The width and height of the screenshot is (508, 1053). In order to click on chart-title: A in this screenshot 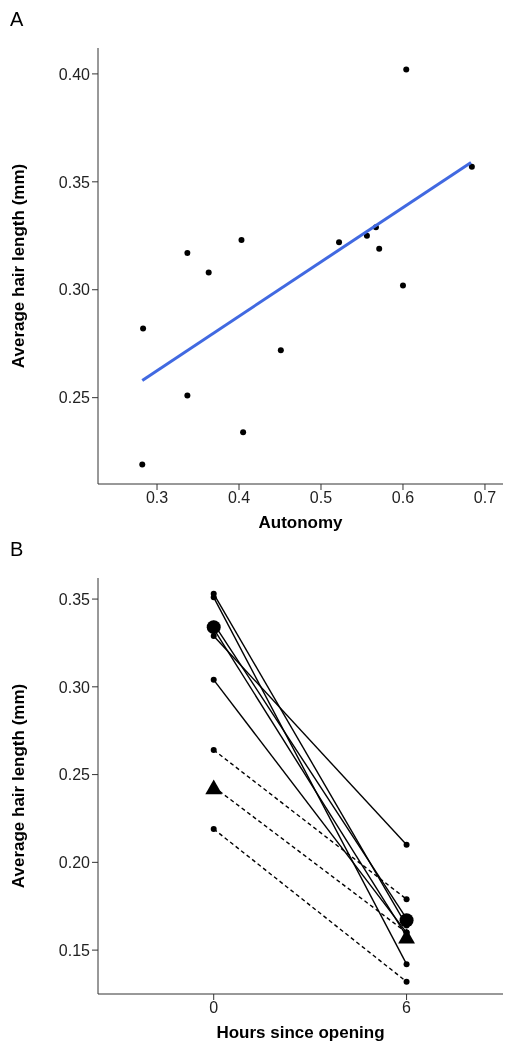, I will do `click(17, 20)`.